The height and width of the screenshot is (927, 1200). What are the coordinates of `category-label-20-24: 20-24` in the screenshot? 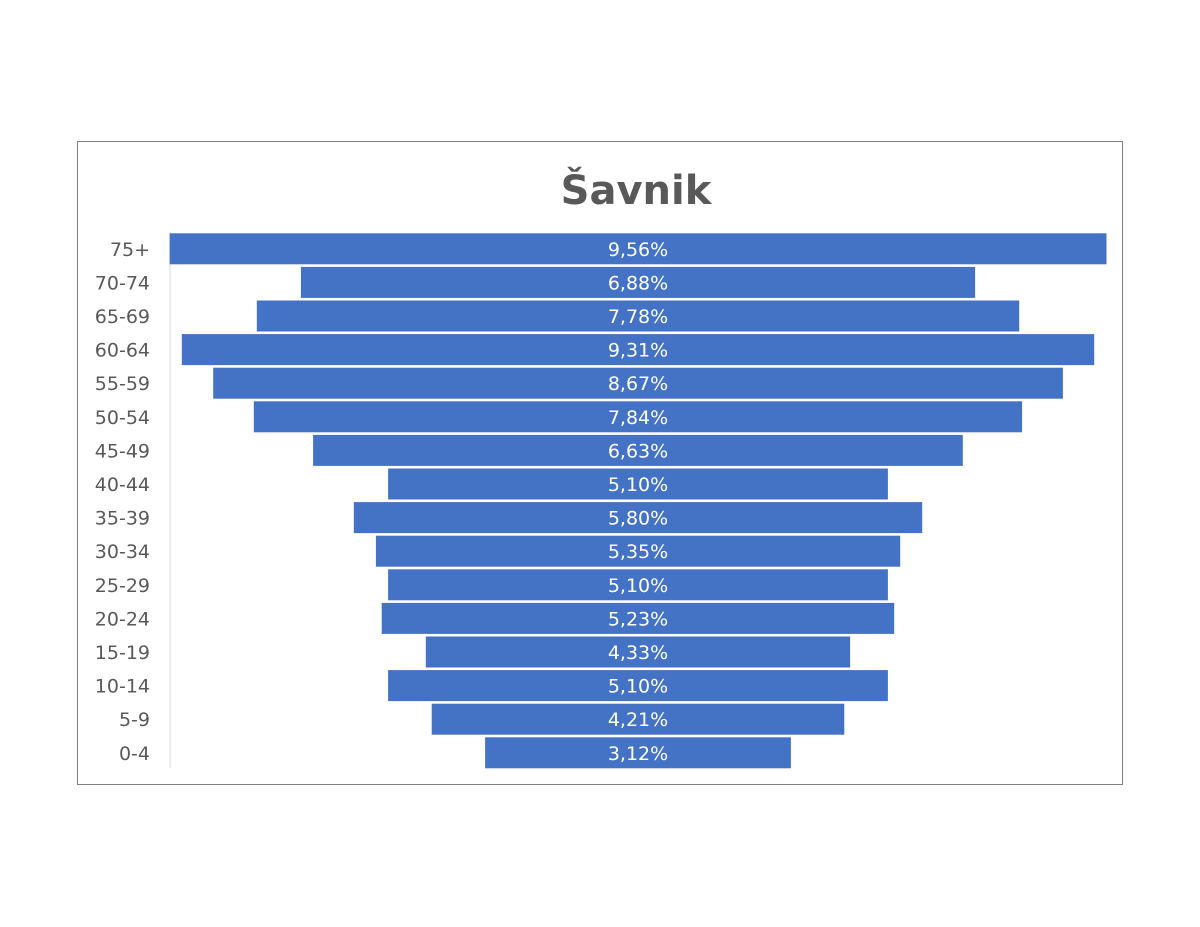 It's located at (122, 619).